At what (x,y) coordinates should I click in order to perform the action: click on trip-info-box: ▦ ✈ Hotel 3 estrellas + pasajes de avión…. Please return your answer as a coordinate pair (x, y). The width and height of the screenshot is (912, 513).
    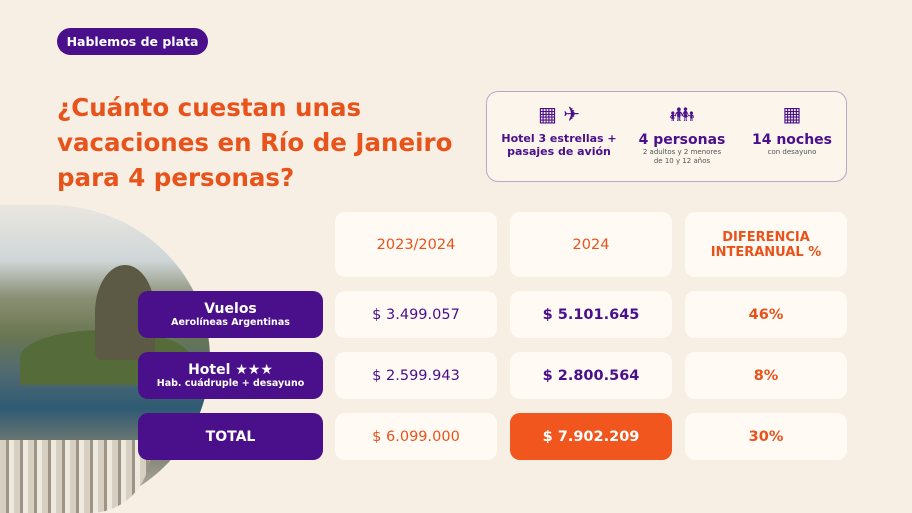
    Looking at the image, I should click on (666, 136).